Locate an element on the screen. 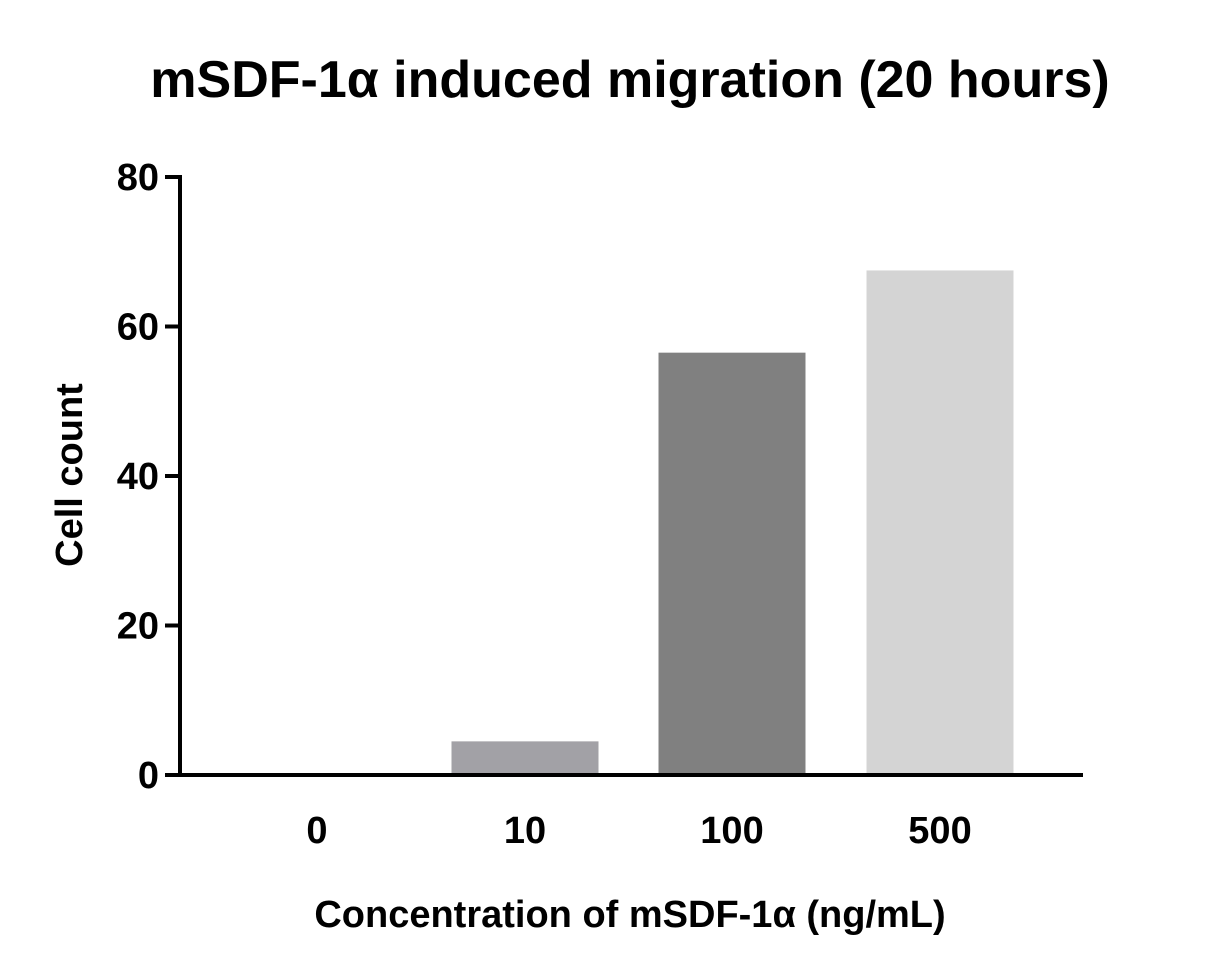 This screenshot has height=978, width=1218. y-tick-label: 20 is located at coordinates (138, 627).